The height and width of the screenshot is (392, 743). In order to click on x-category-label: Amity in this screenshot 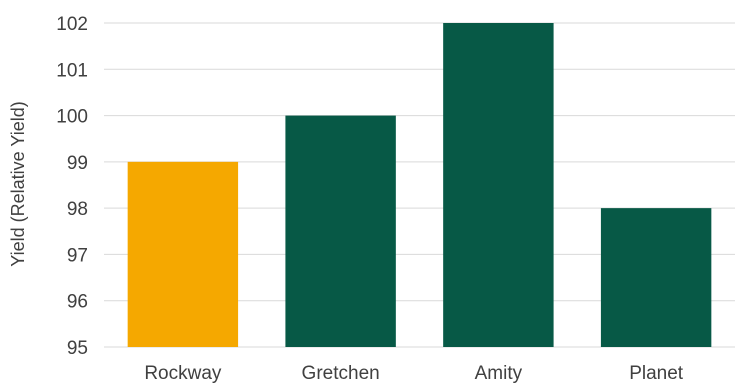, I will do `click(499, 373)`.